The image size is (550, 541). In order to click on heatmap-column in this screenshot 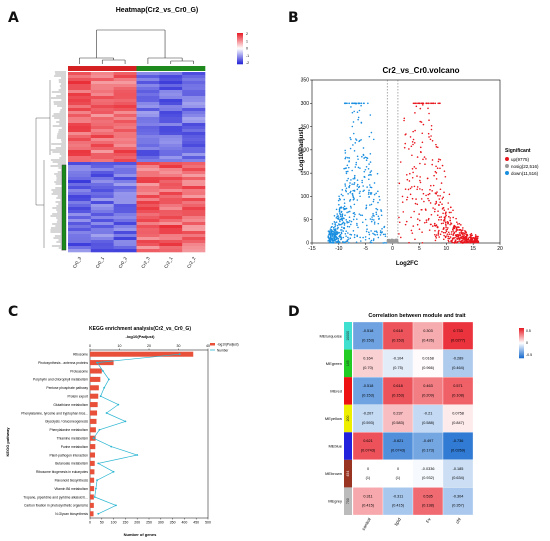, I will do `click(80, 162)`.